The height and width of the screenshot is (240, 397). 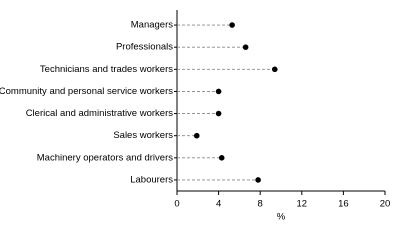 I want to click on y-tick-label: Community and personal service workers, so click(x=86, y=91).